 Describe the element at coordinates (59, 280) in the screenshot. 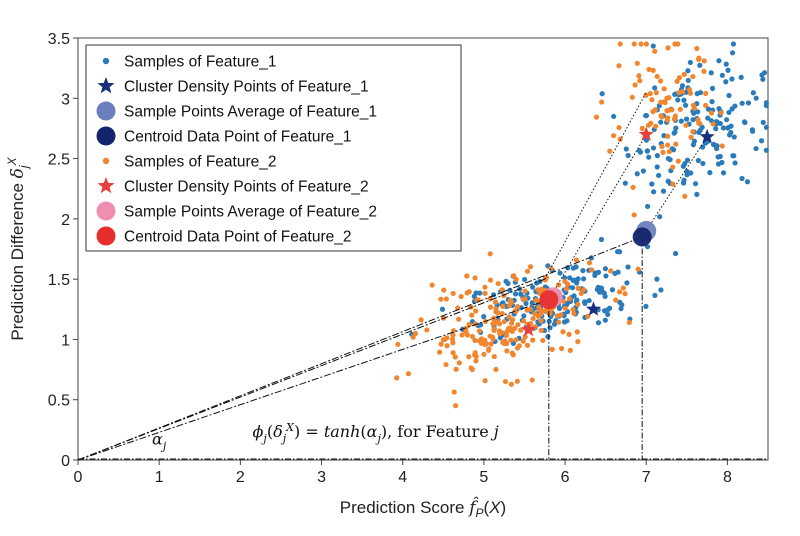

I see `y-tick-label: 1.5` at that location.